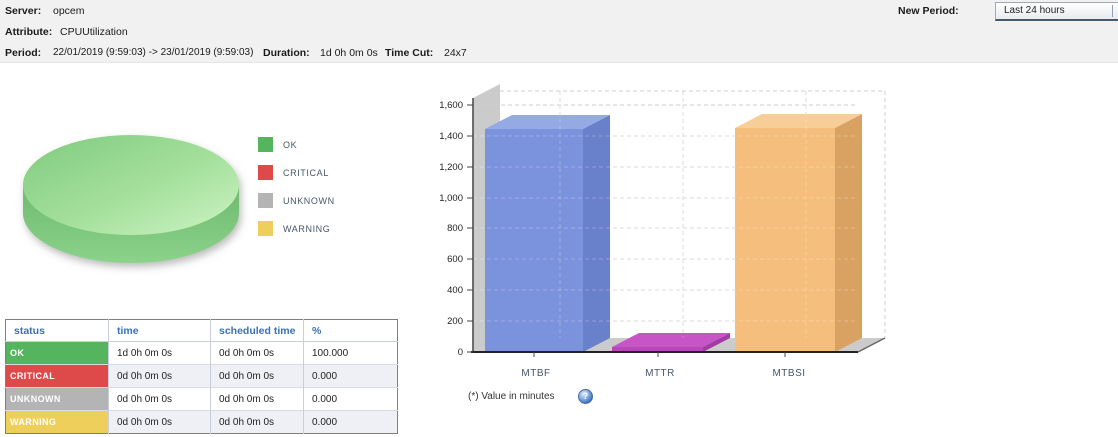 The width and height of the screenshot is (1118, 437). I want to click on legend-label-critical: CRITICAL, so click(306, 172).